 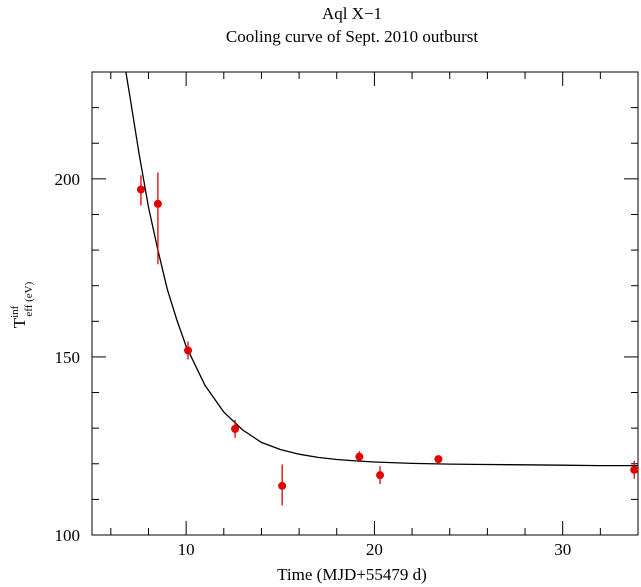 I want to click on y-axis-label: Tinf eff (eV), so click(x=22, y=304).